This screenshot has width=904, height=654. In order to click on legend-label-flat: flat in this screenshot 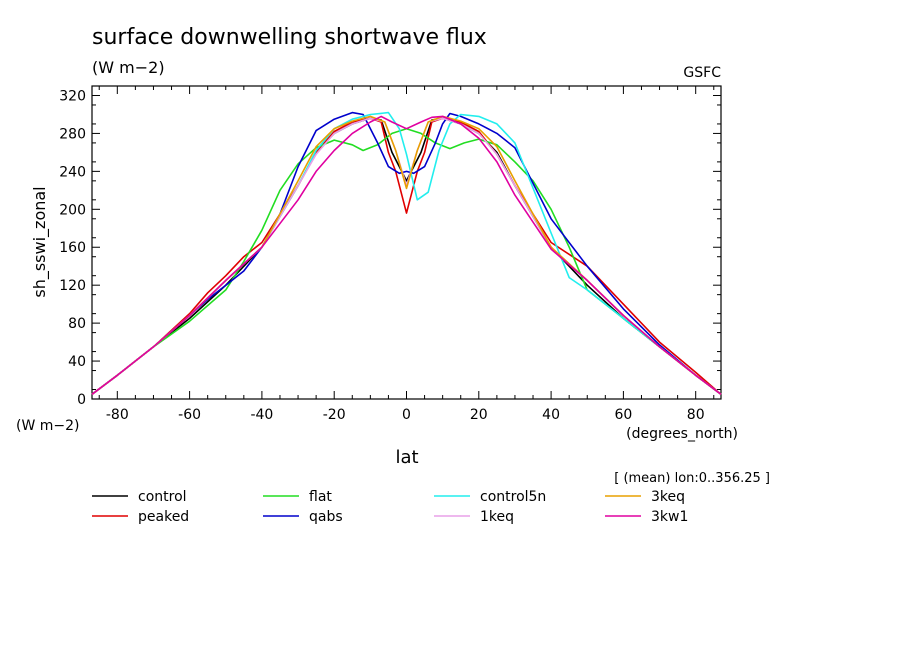, I will do `click(320, 497)`.